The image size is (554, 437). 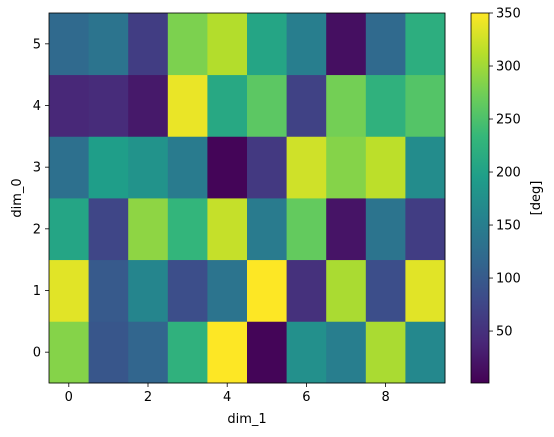 What do you see at coordinates (37, 106) in the screenshot?
I see `y-tick-label: 4` at bounding box center [37, 106].